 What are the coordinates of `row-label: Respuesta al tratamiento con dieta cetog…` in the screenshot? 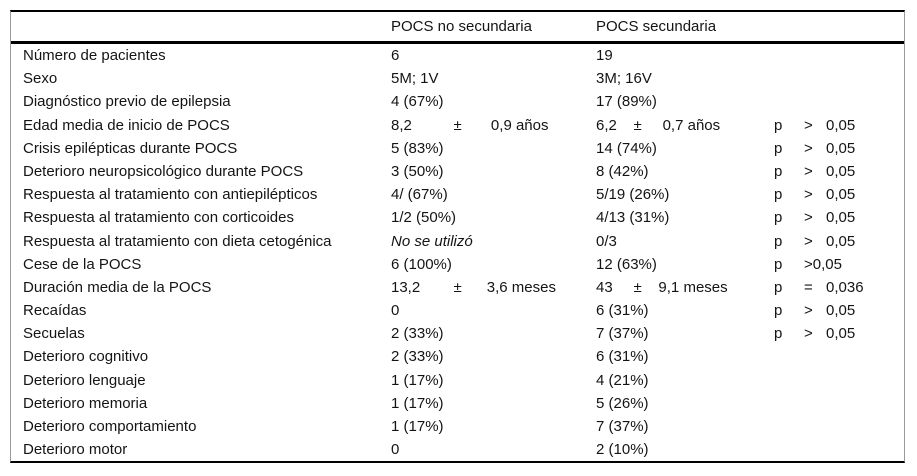 It's located at (177, 241).